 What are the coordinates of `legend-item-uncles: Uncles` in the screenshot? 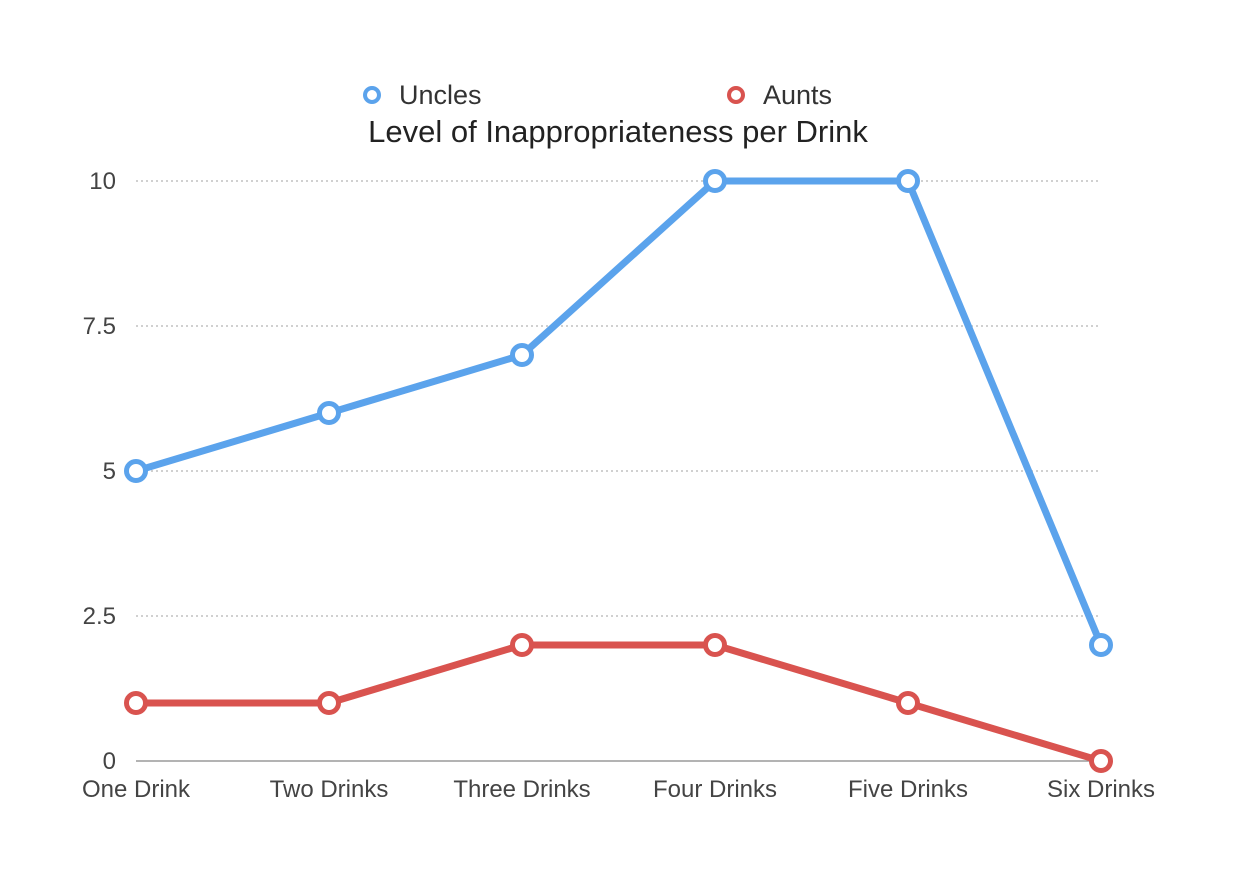 It's located at (422, 95).